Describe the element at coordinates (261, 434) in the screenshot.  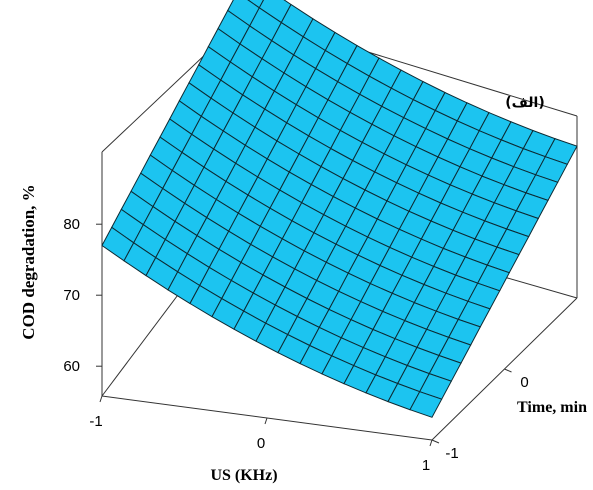
I see `x-axis-ticks: -1 0 1` at that location.